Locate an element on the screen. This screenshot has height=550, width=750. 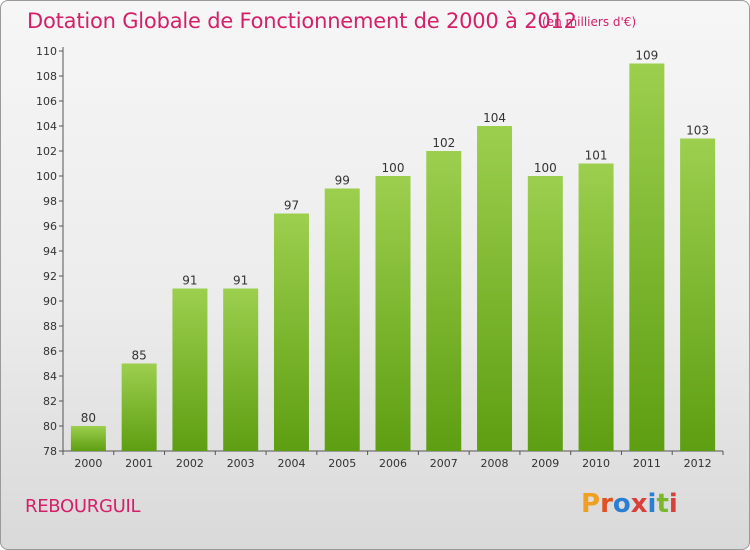
y-tick-label: 78 is located at coordinates (50, 451).